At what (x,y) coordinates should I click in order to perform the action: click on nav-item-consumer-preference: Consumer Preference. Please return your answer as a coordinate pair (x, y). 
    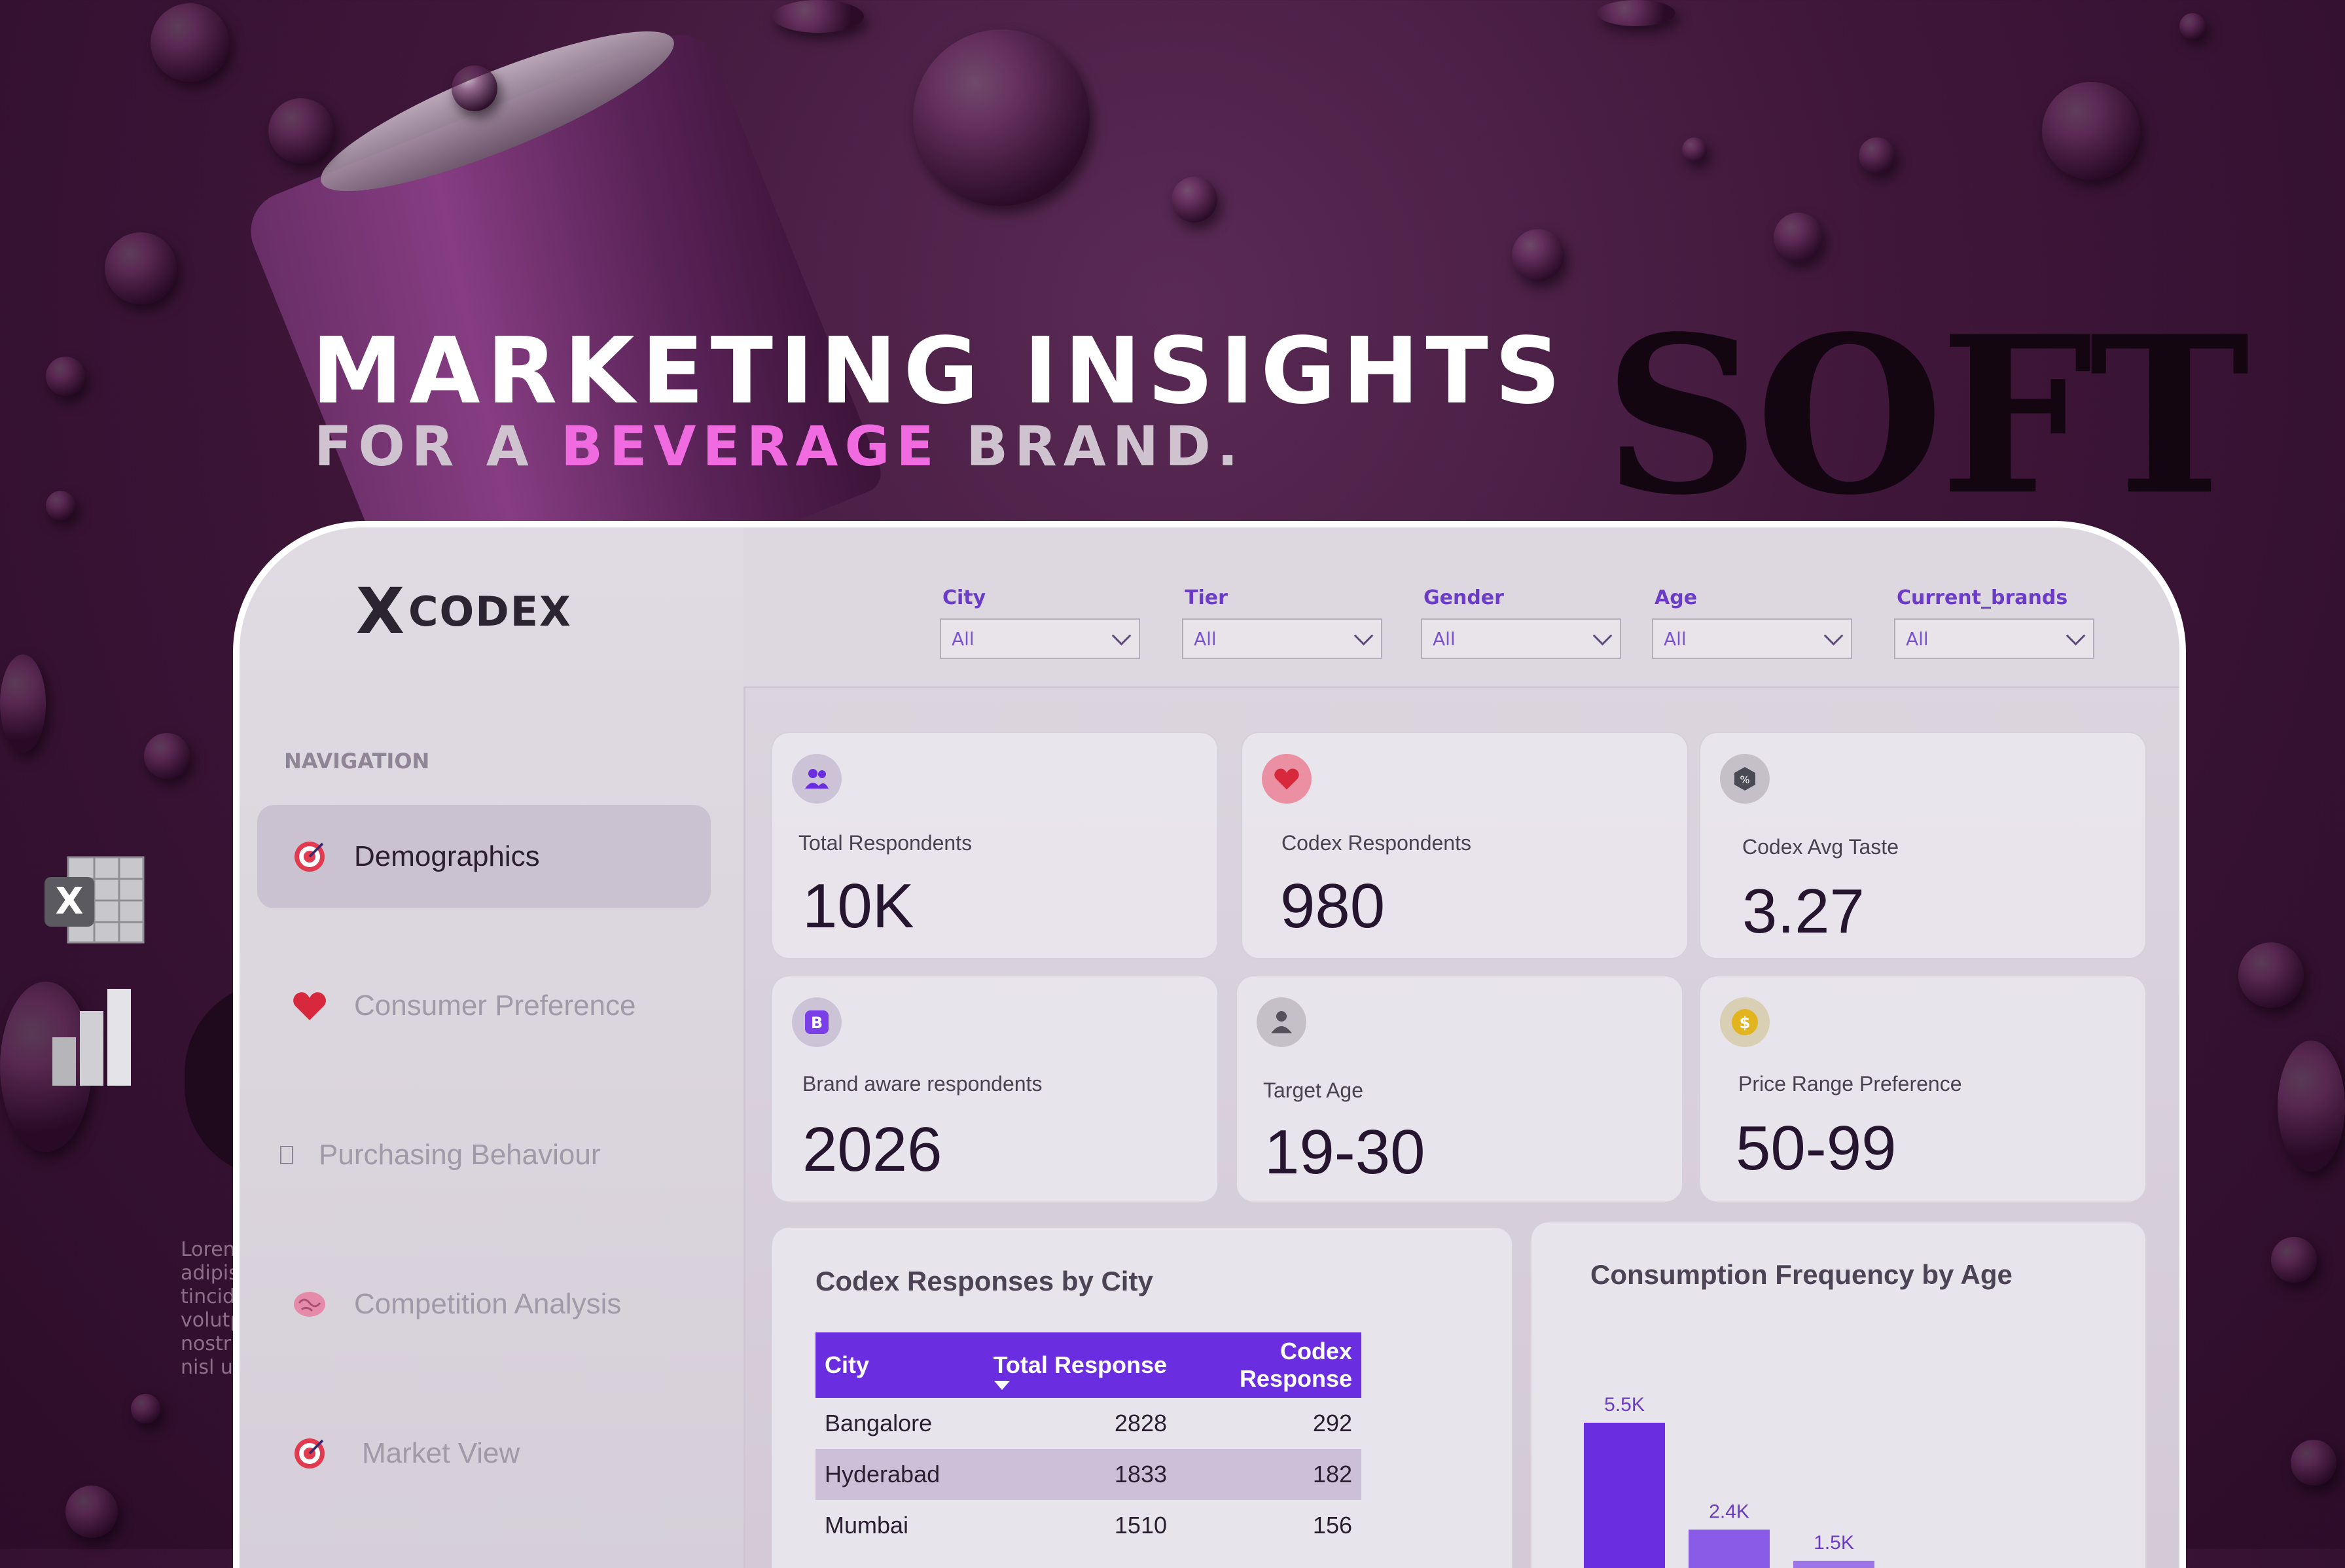
    Looking at the image, I should click on (484, 1006).